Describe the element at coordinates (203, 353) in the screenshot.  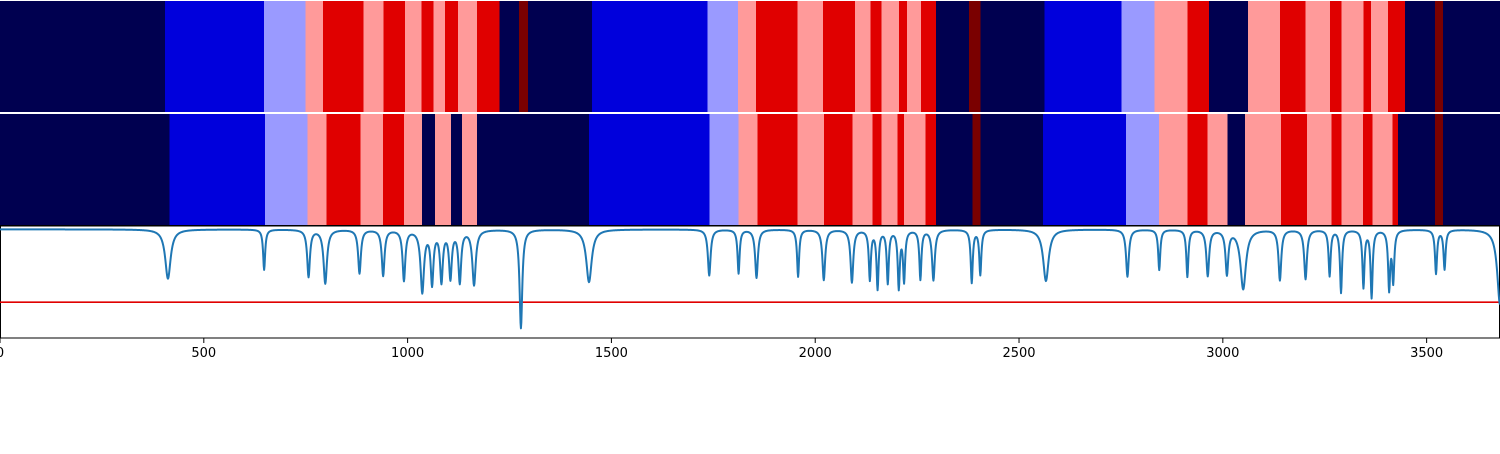
I see `x-tick-label: 500` at that location.